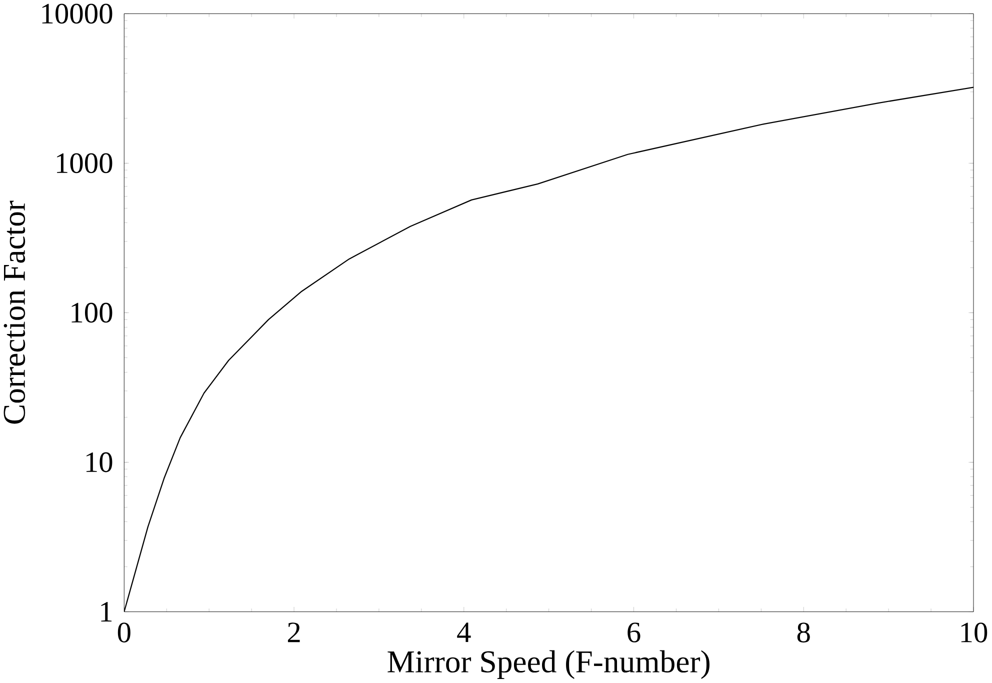 The image size is (992, 683). I want to click on x-tick-label: 4, so click(464, 632).